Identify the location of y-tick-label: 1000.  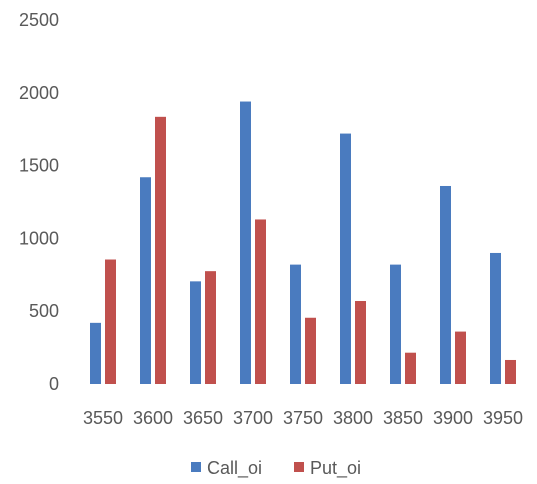
(39, 238).